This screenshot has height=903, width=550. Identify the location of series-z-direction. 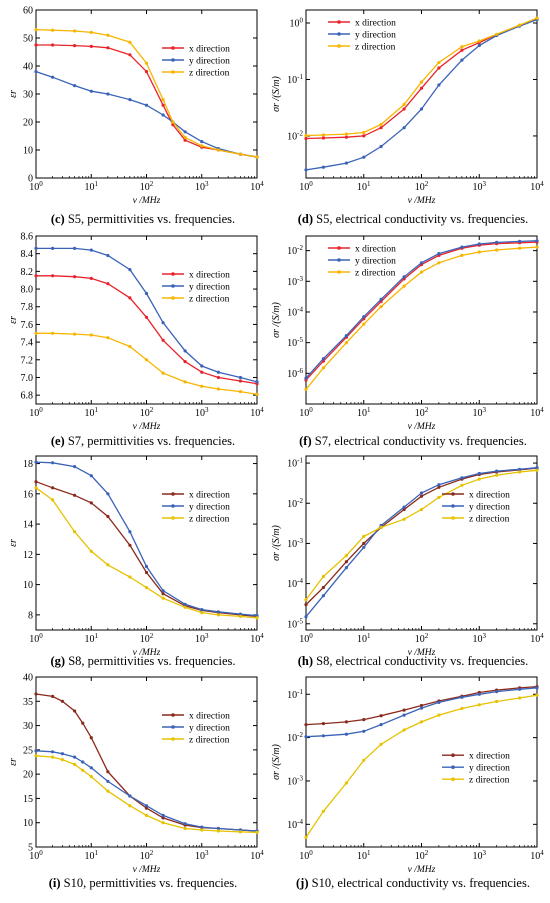
(146, 553).